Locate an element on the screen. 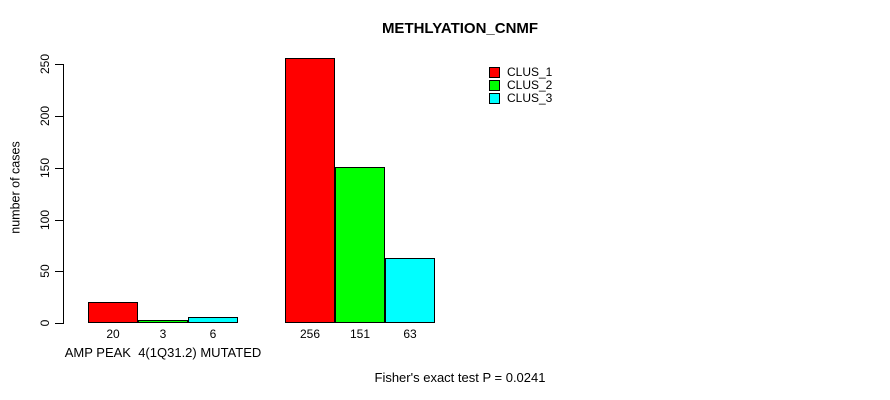  x-axis-group-label: AMP PEAK 4(1Q31.2) MUTATED is located at coordinates (163, 352).